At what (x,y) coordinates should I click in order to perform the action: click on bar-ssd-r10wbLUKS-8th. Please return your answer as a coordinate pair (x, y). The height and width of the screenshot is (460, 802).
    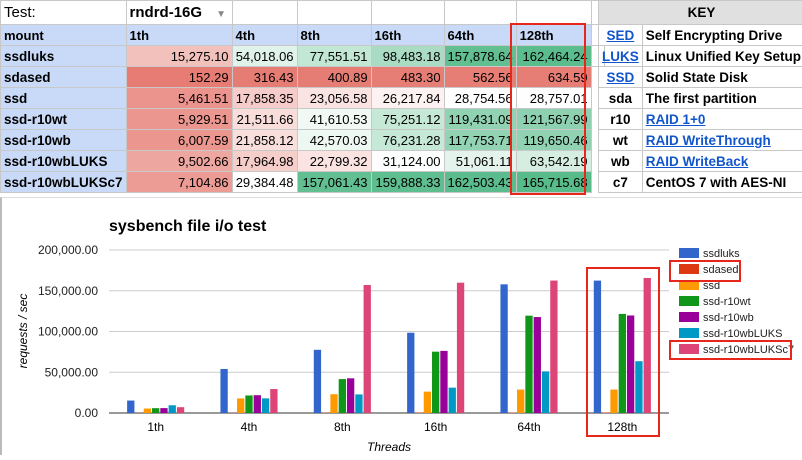
    Looking at the image, I should click on (358, 403).